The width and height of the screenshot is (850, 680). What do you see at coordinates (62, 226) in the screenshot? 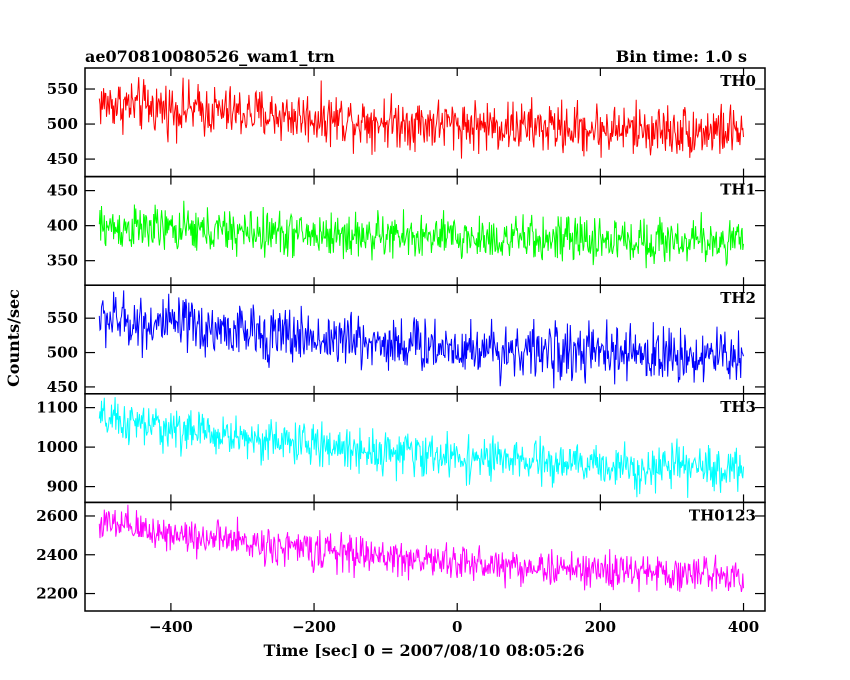
I see `y-tick-label: 400` at bounding box center [62, 226].